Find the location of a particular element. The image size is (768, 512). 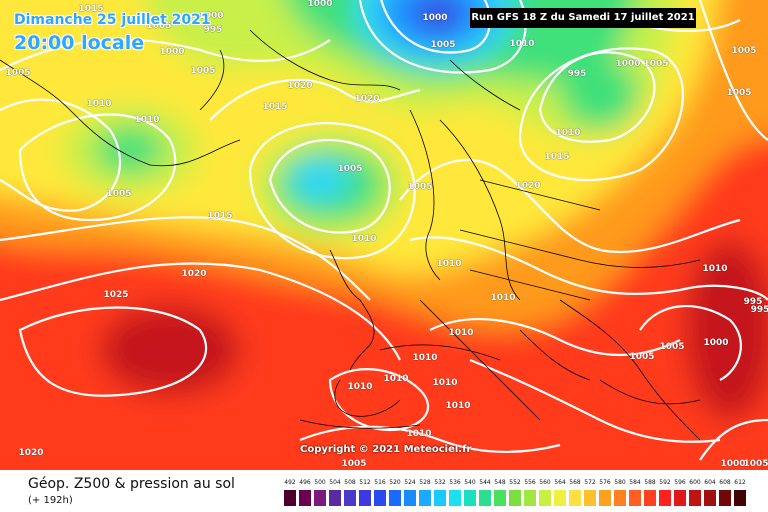

scale-tick-label: 524 is located at coordinates (410, 482).